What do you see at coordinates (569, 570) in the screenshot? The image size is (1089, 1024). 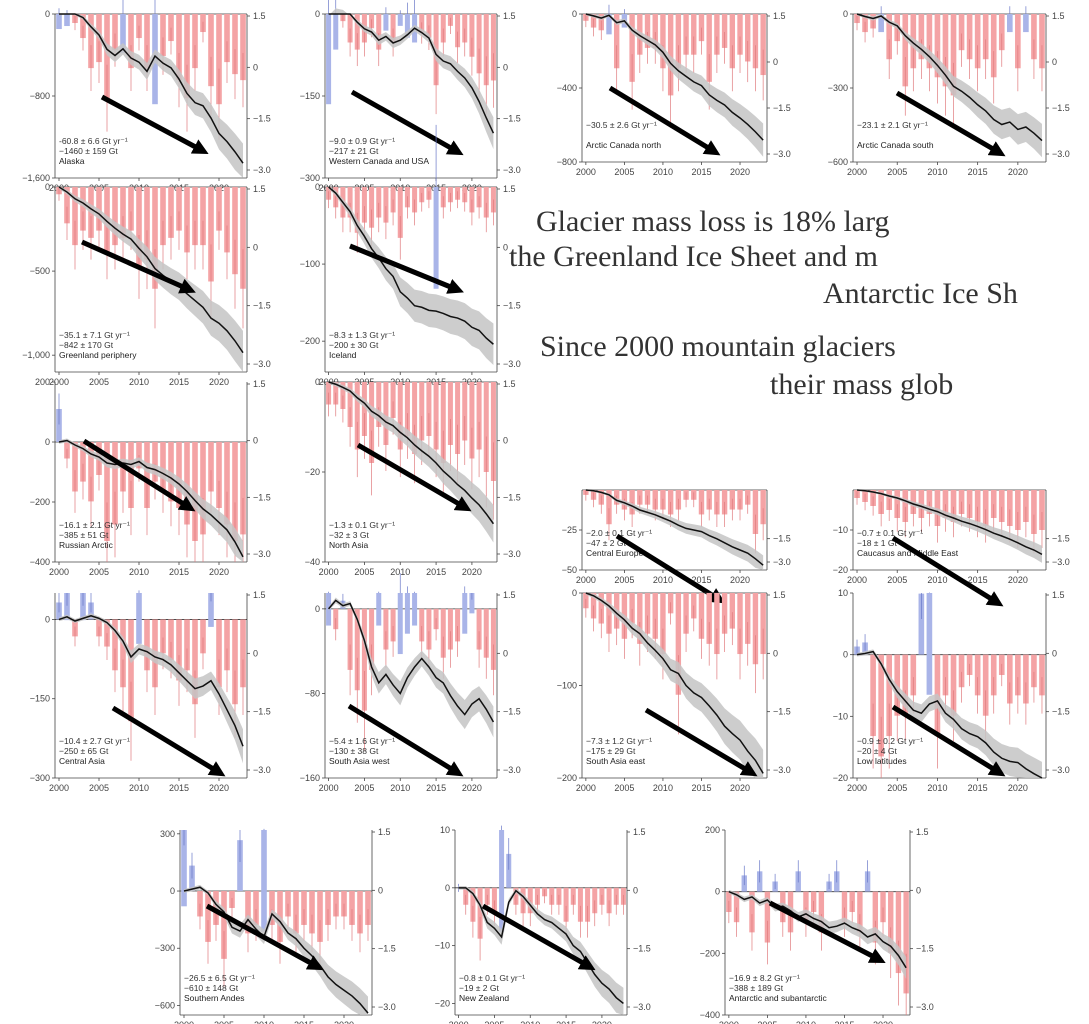 I see `left-tick-label: −50` at bounding box center [569, 570].